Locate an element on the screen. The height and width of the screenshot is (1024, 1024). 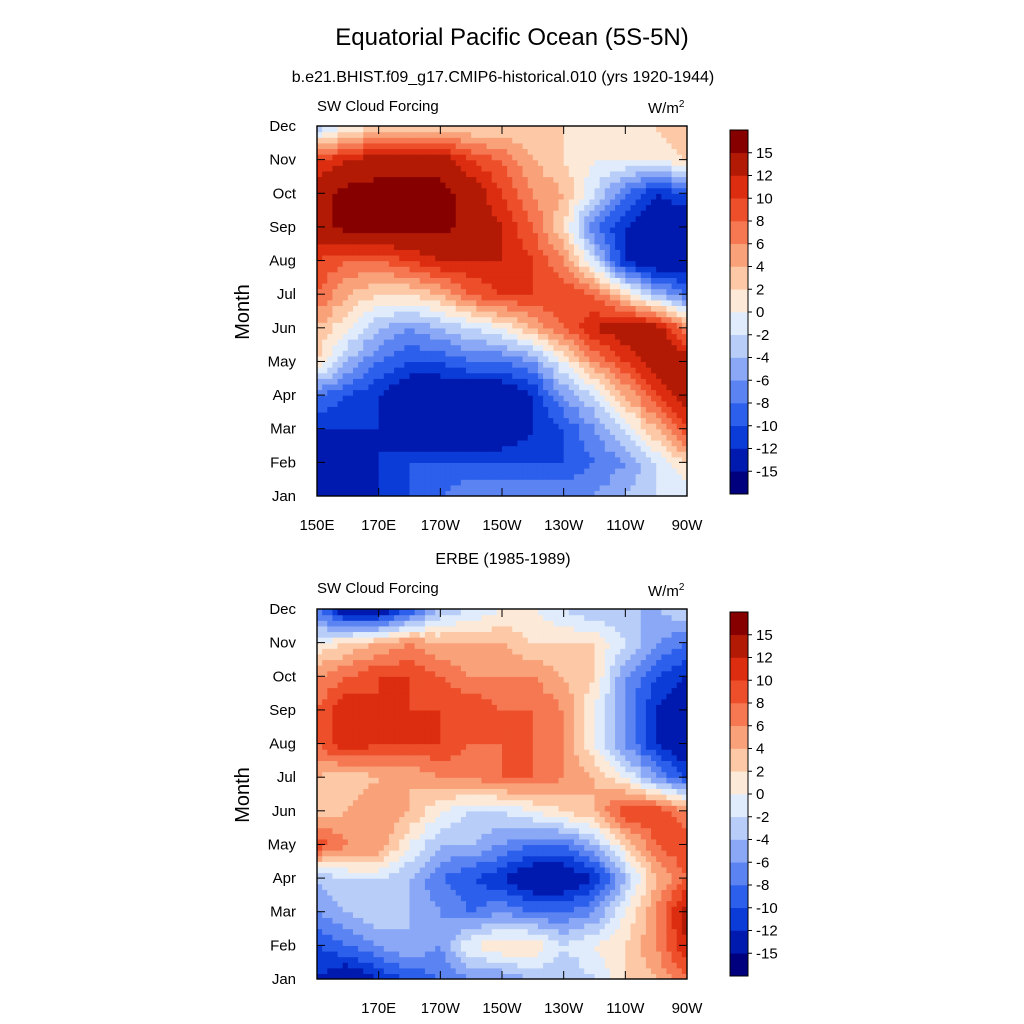
y-tick-label: Apr is located at coordinates (284, 395).